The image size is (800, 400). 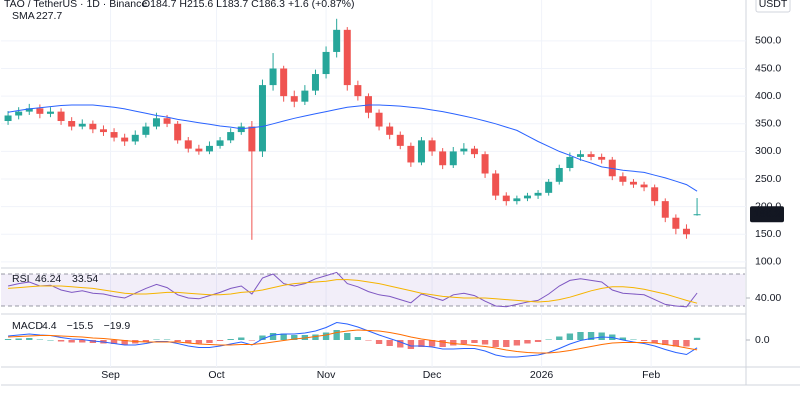 What do you see at coordinates (110, 375) in the screenshot?
I see `x-tick-label: Sep` at bounding box center [110, 375].